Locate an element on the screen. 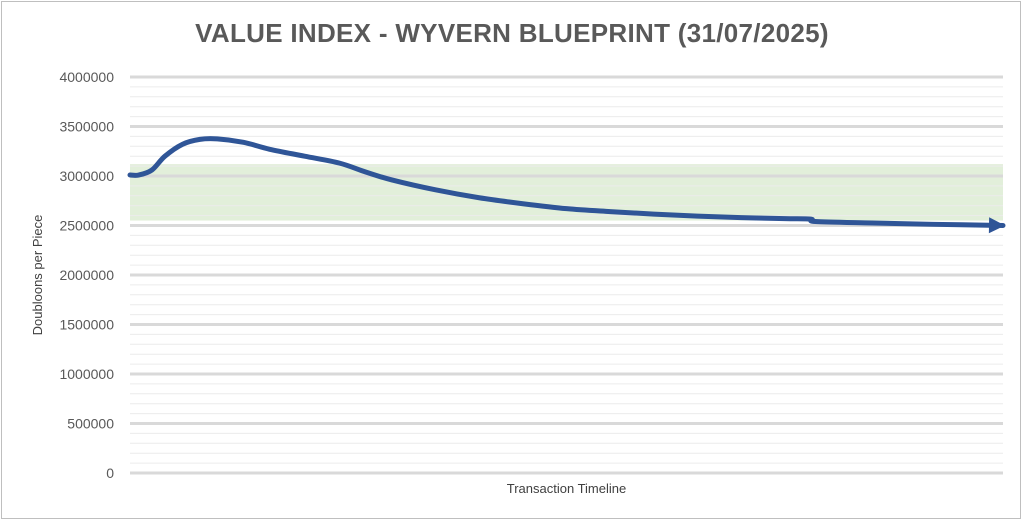 This screenshot has height=522, width=1024. y-tick-label: 3000000 is located at coordinates (86, 176).